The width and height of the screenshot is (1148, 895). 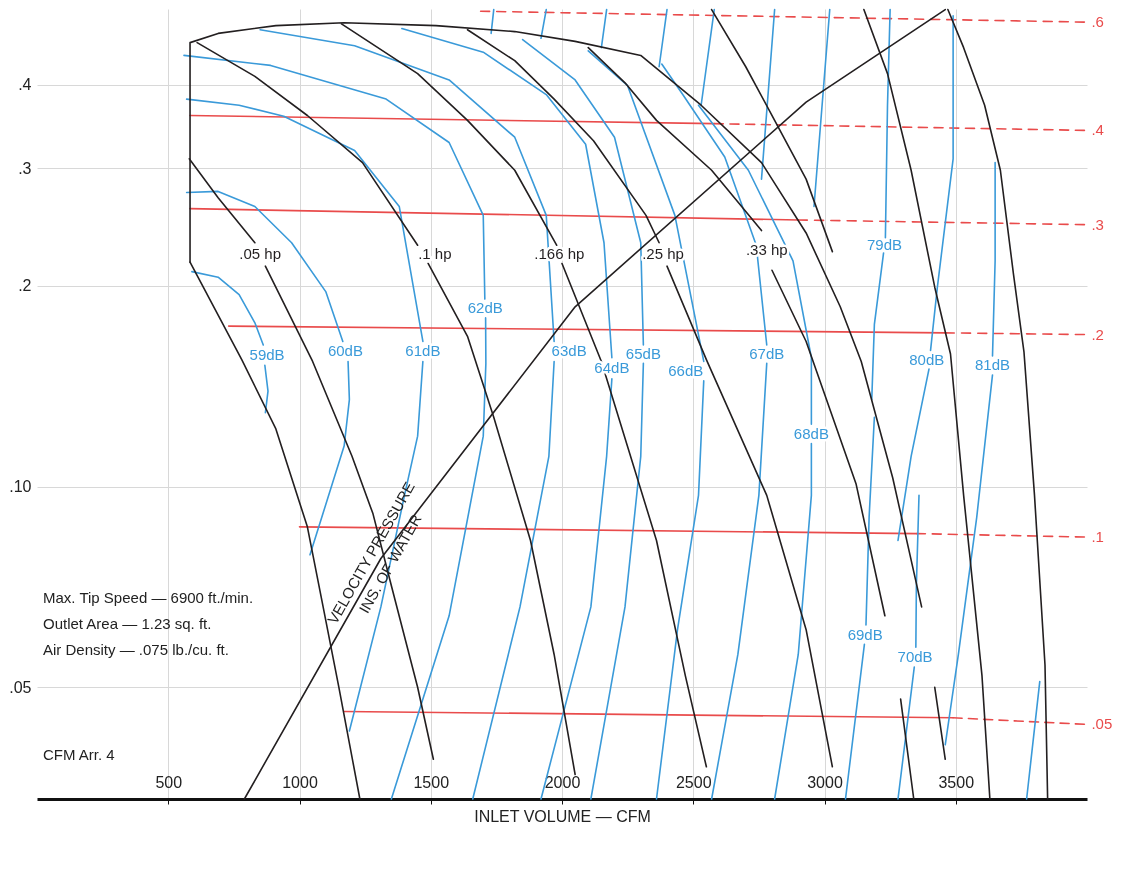 What do you see at coordinates (136, 649) in the screenshot?
I see `annotation: Air Density — .075 lb./cu. ft.` at bounding box center [136, 649].